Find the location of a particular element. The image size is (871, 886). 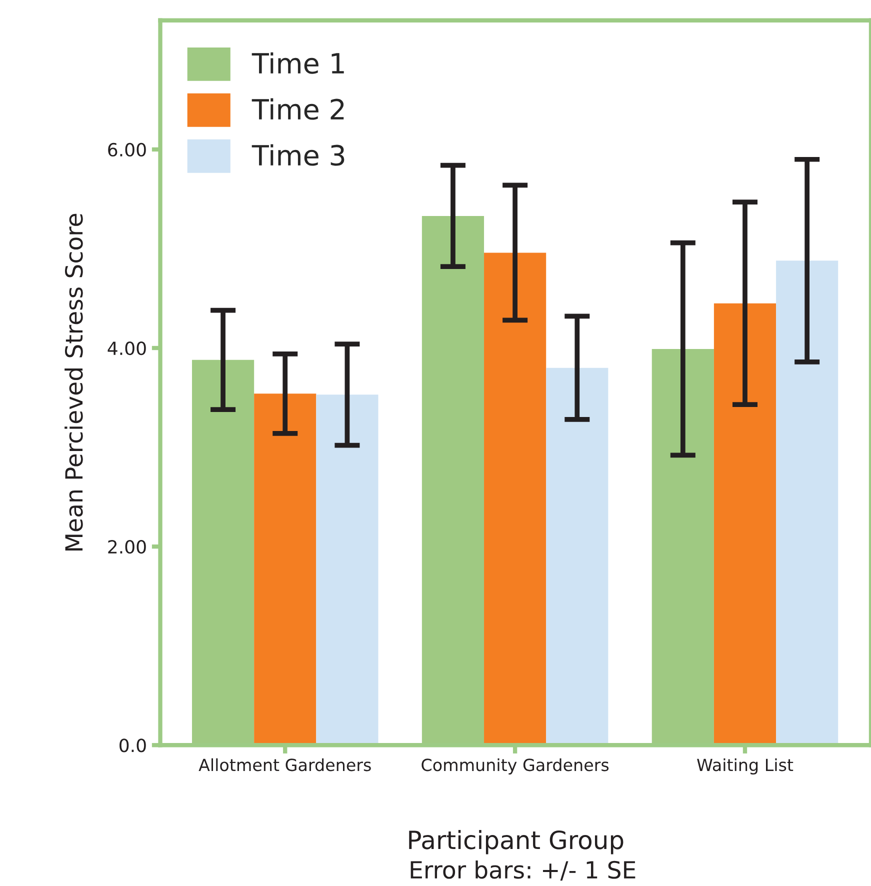

legend-label: Time 2 is located at coordinates (298, 109).